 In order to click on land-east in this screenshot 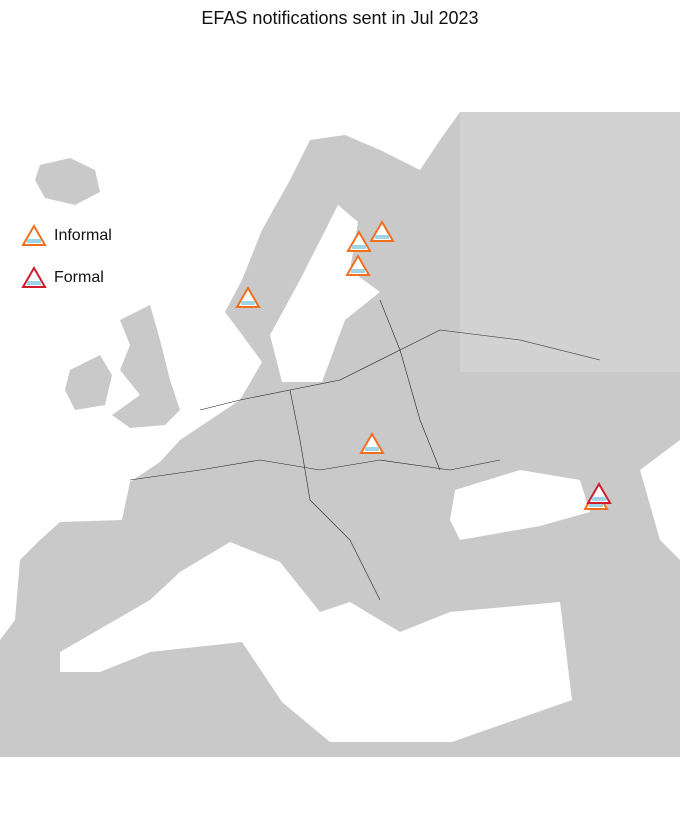, I will do `click(570, 242)`.